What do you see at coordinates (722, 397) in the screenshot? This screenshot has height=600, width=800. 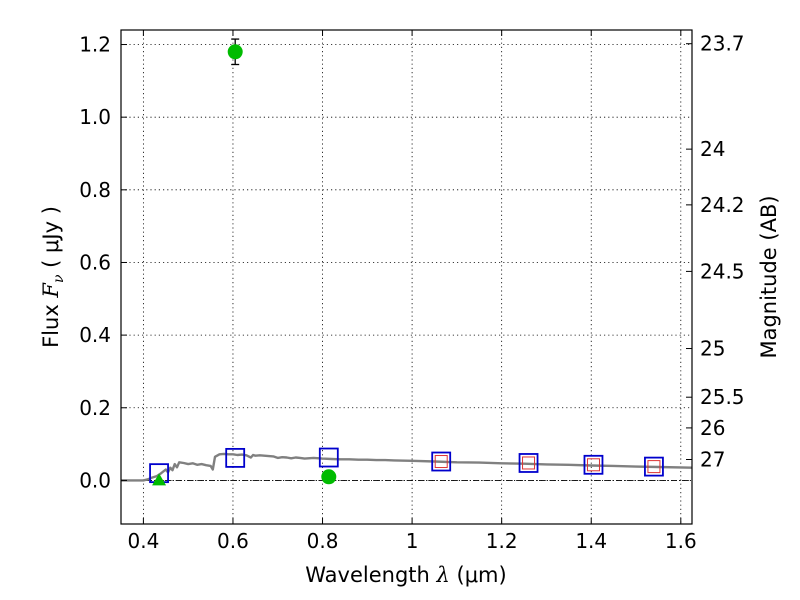 I see `y2-tick-label: 25.5` at bounding box center [722, 397].